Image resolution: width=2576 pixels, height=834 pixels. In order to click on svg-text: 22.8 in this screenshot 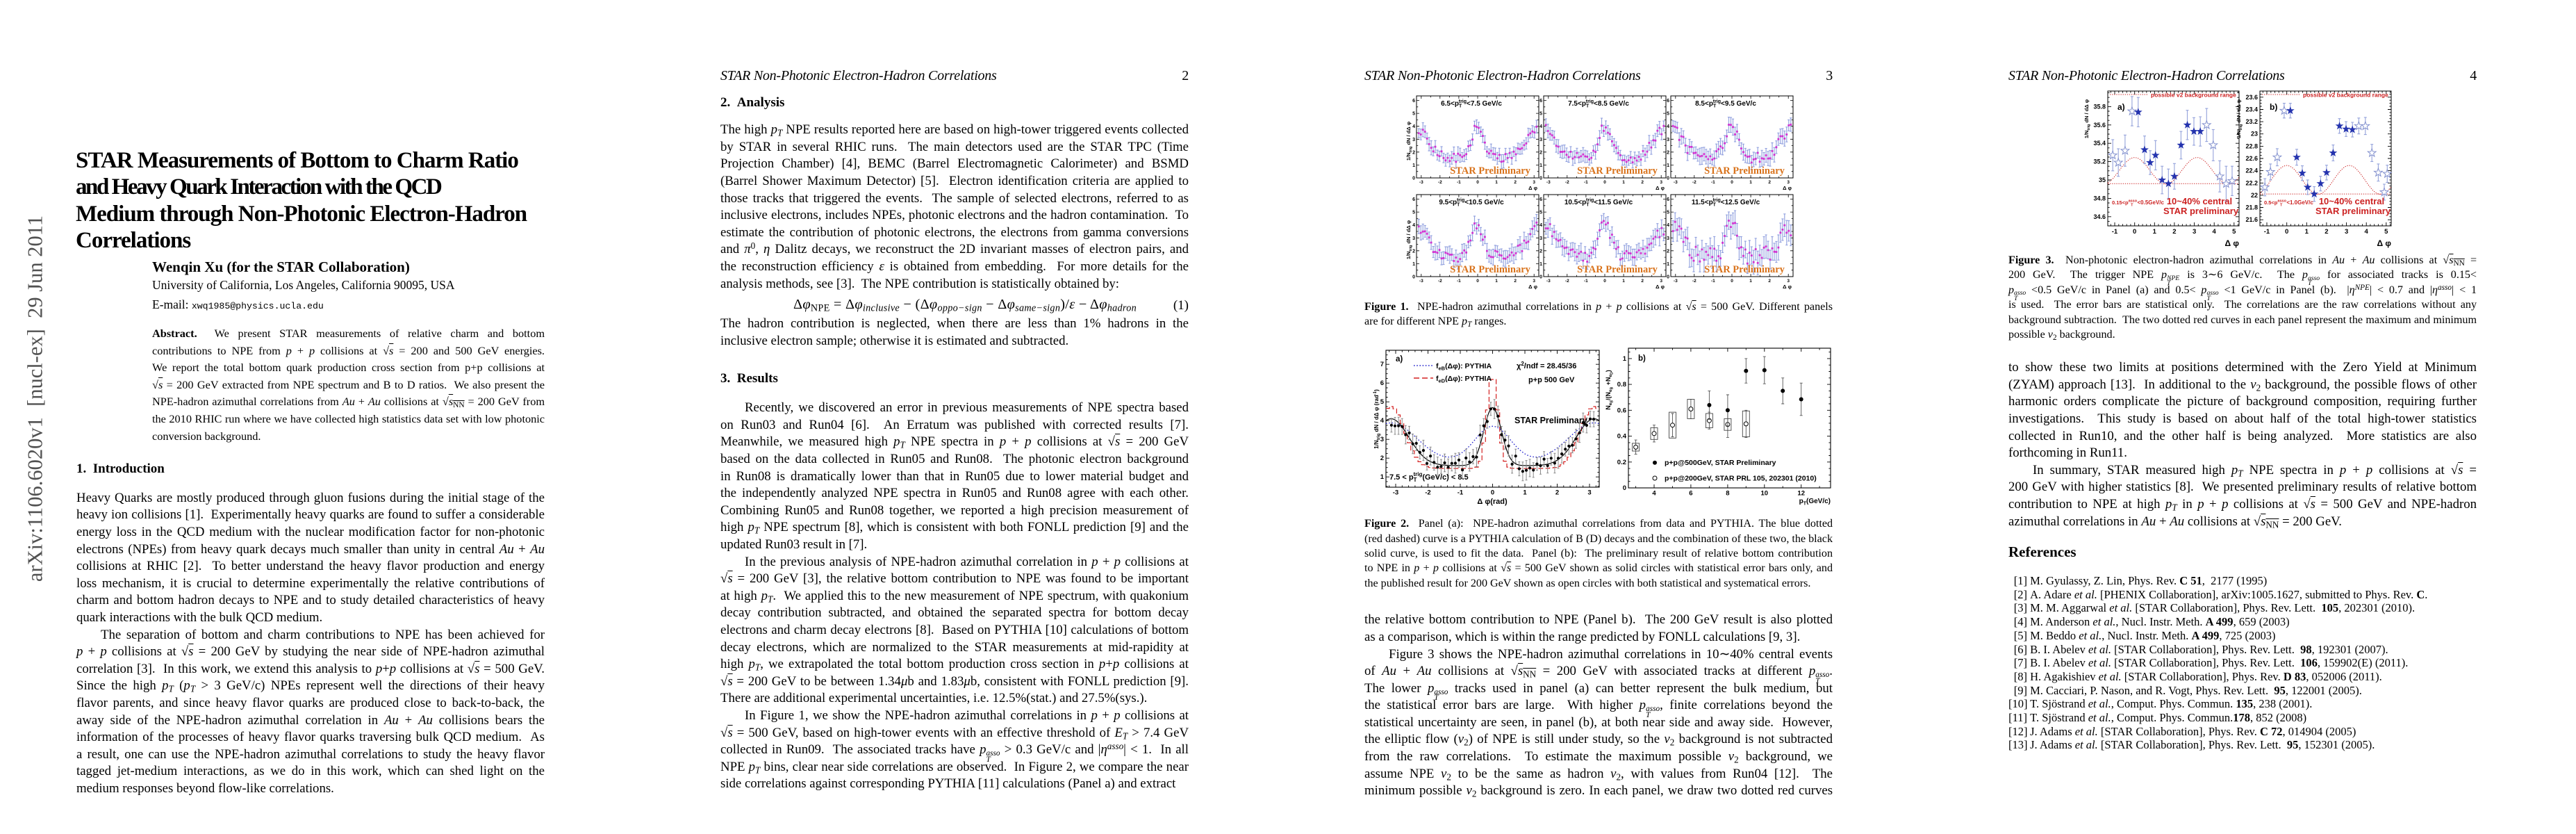, I will do `click(2251, 145)`.